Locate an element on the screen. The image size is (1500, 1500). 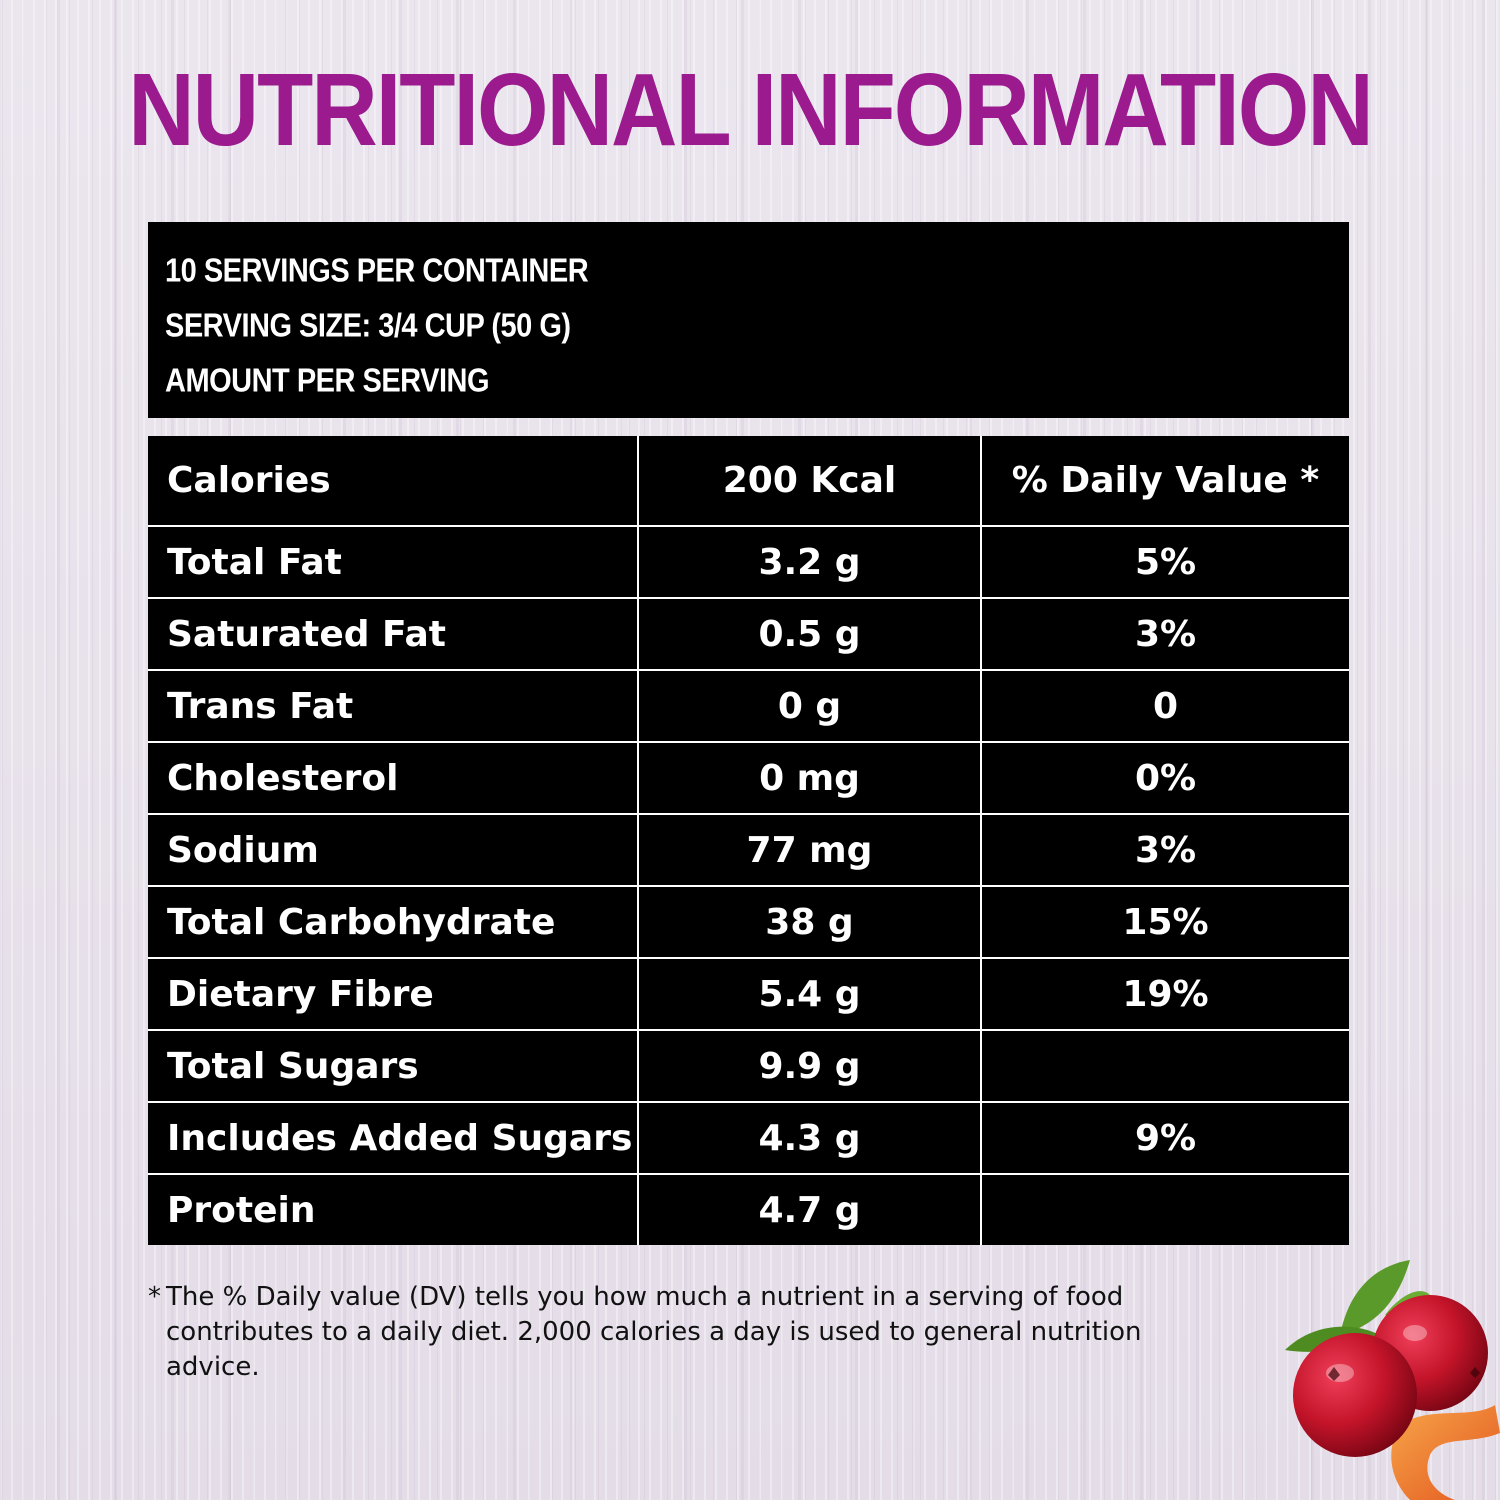
nutrient-amount: 5.4 g is located at coordinates (809, 994).